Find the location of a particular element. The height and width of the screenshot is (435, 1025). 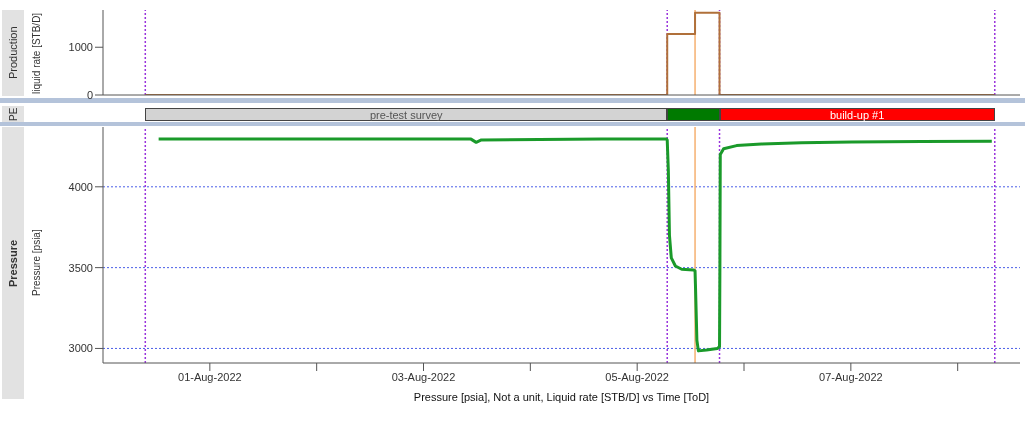

text: PE is located at coordinates (13, 114).